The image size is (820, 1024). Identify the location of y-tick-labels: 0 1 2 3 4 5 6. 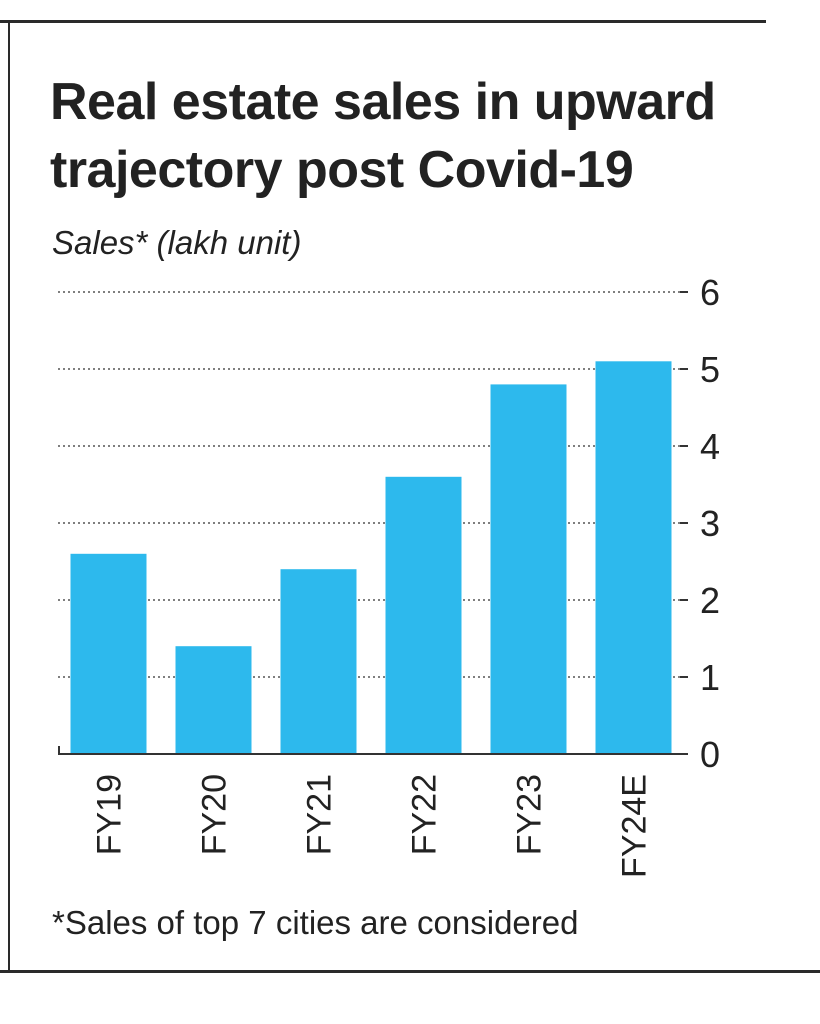
(710, 523).